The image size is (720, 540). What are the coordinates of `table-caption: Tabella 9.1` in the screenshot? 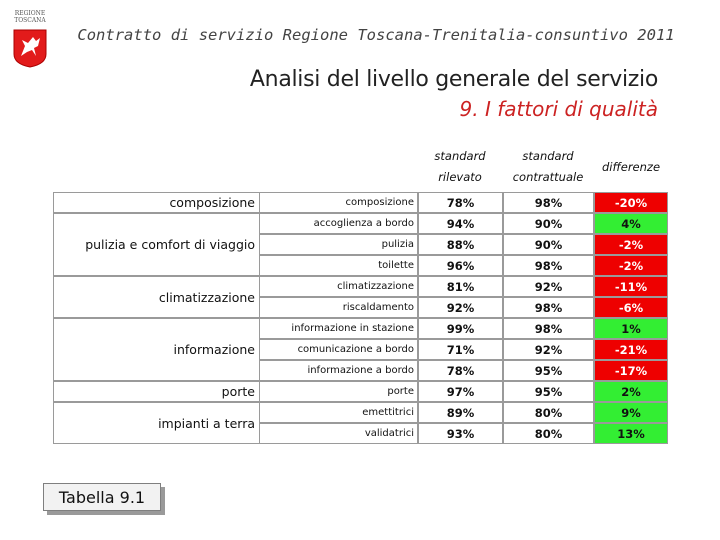 It's located at (102, 497).